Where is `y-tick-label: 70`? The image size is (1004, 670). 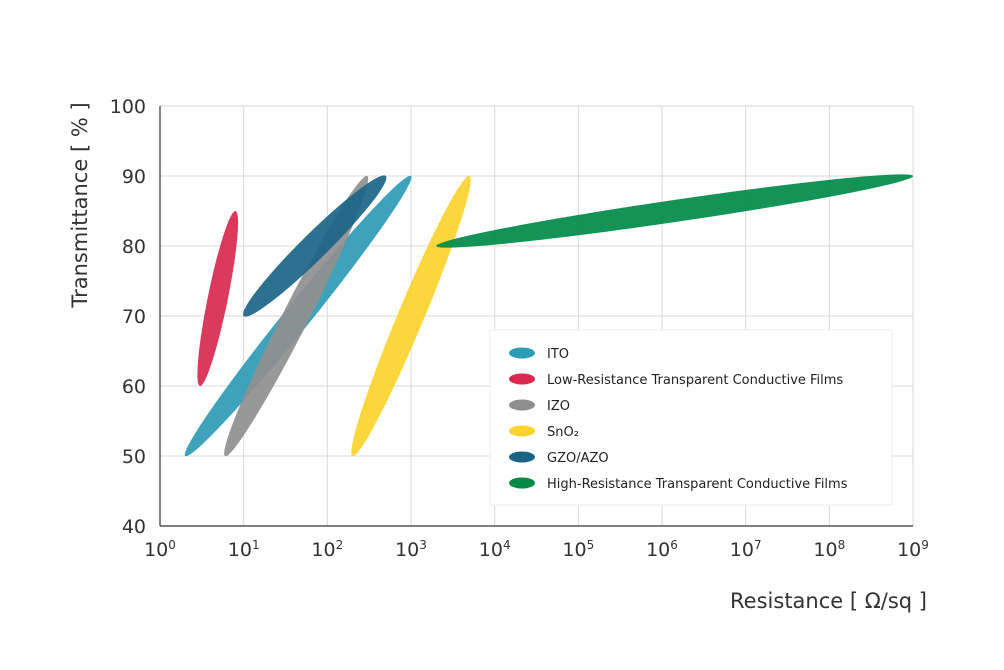 y-tick-label: 70 is located at coordinates (134, 317).